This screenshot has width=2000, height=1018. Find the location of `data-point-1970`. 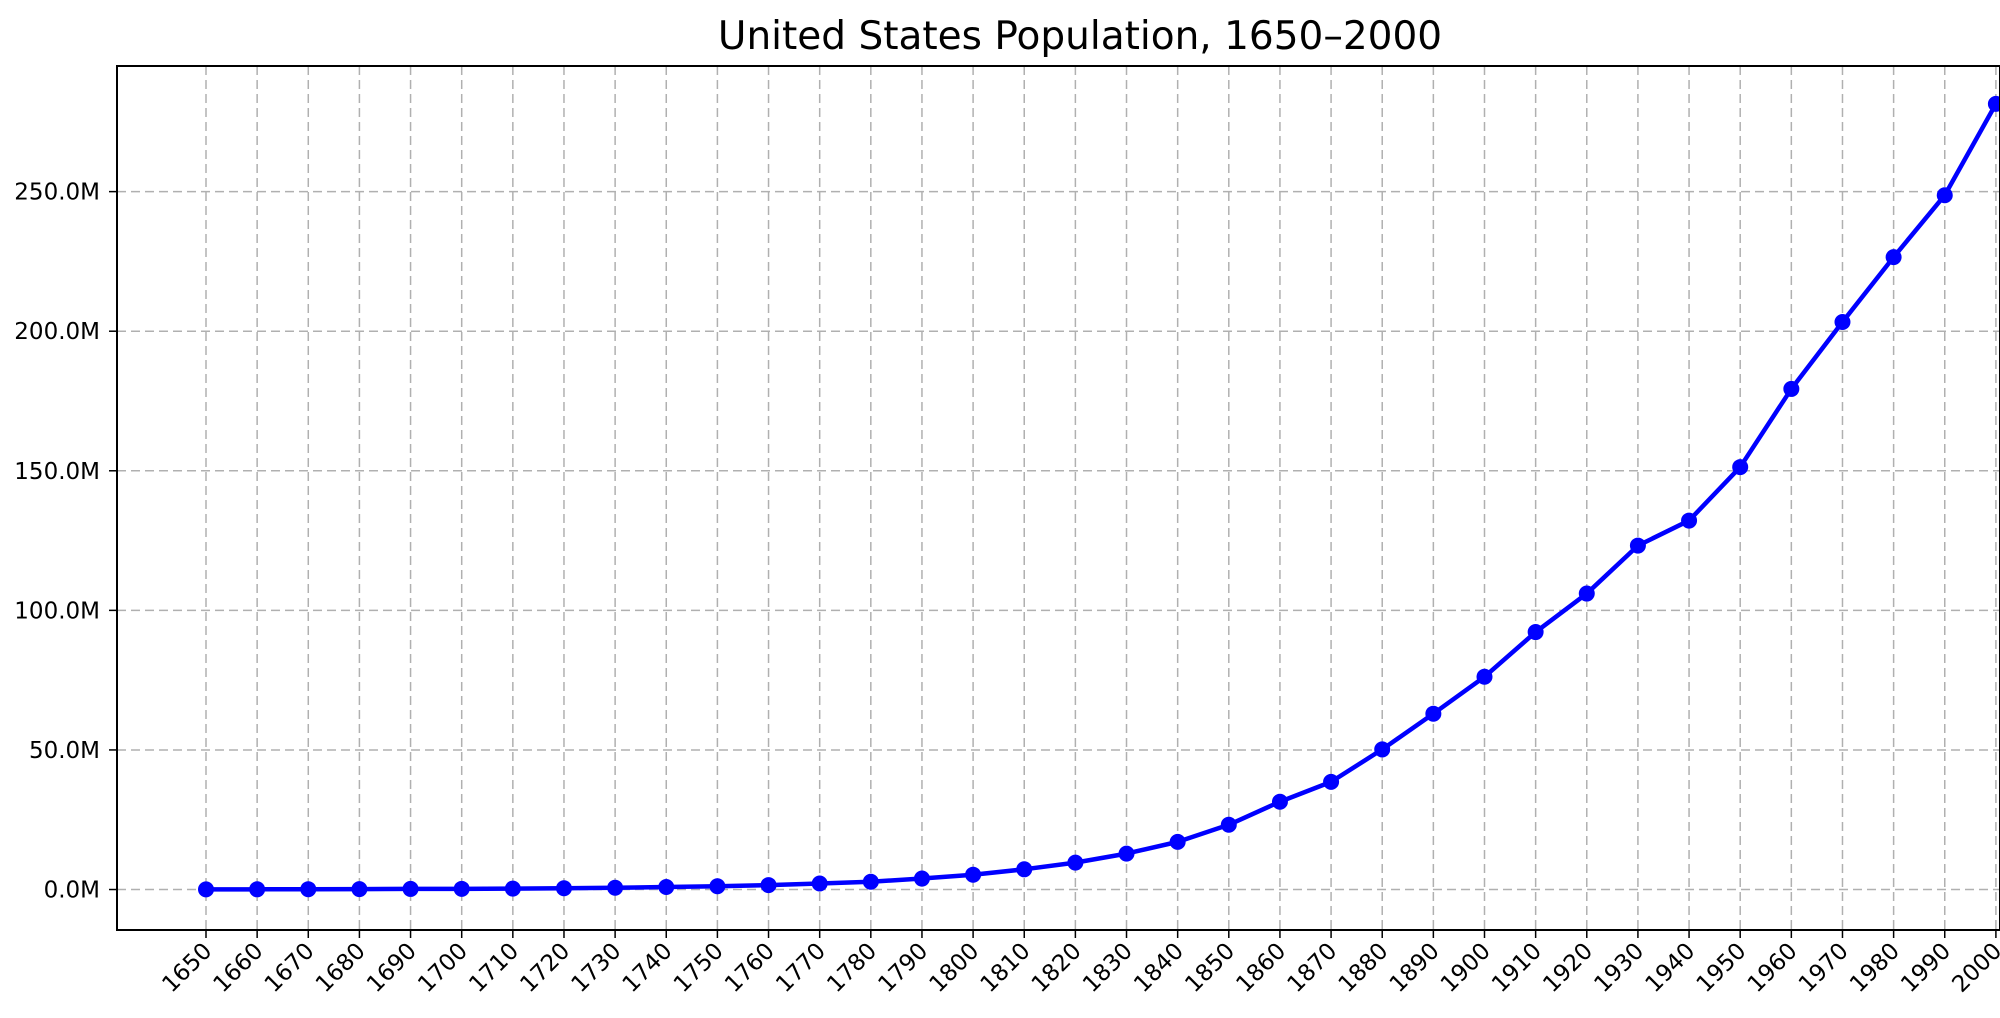

data-point-1970 is located at coordinates (1842, 321).